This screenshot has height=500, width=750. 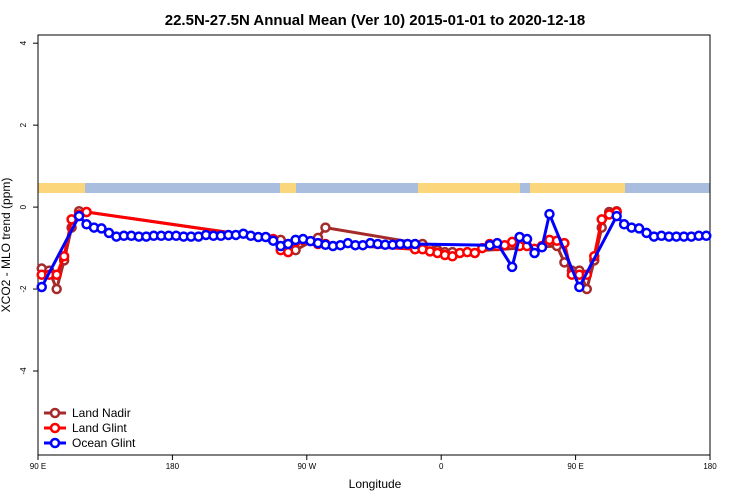 I want to click on x-tick-label: 90 W, so click(x=306, y=466).